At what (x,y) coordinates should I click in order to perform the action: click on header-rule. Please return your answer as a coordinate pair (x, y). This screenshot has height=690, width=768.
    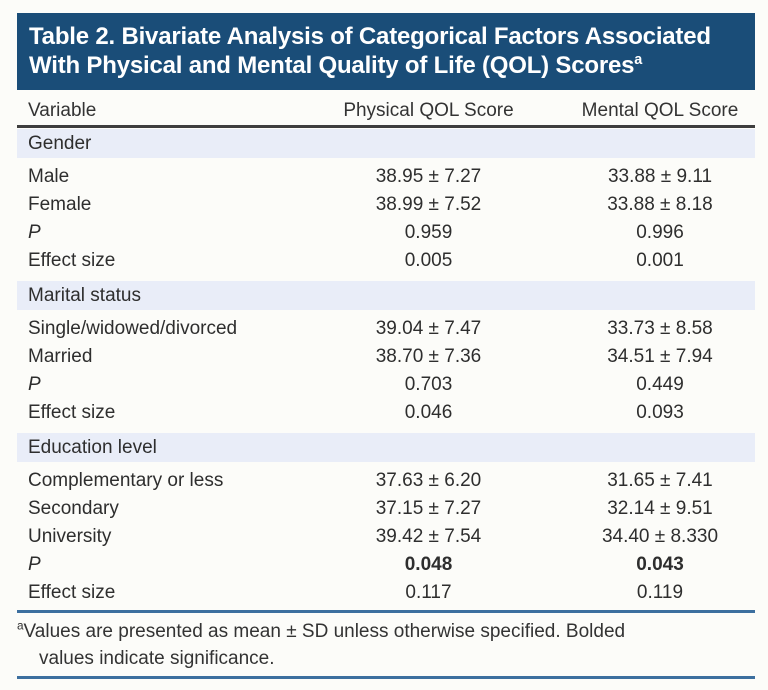
    Looking at the image, I should click on (386, 126).